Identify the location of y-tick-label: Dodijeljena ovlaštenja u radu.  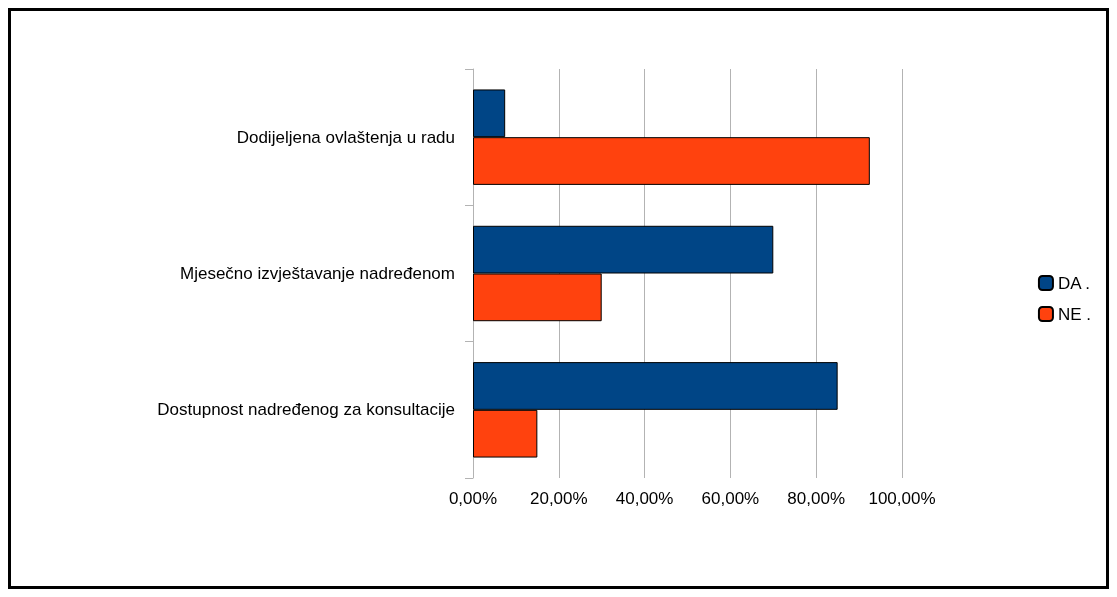
(345, 137).